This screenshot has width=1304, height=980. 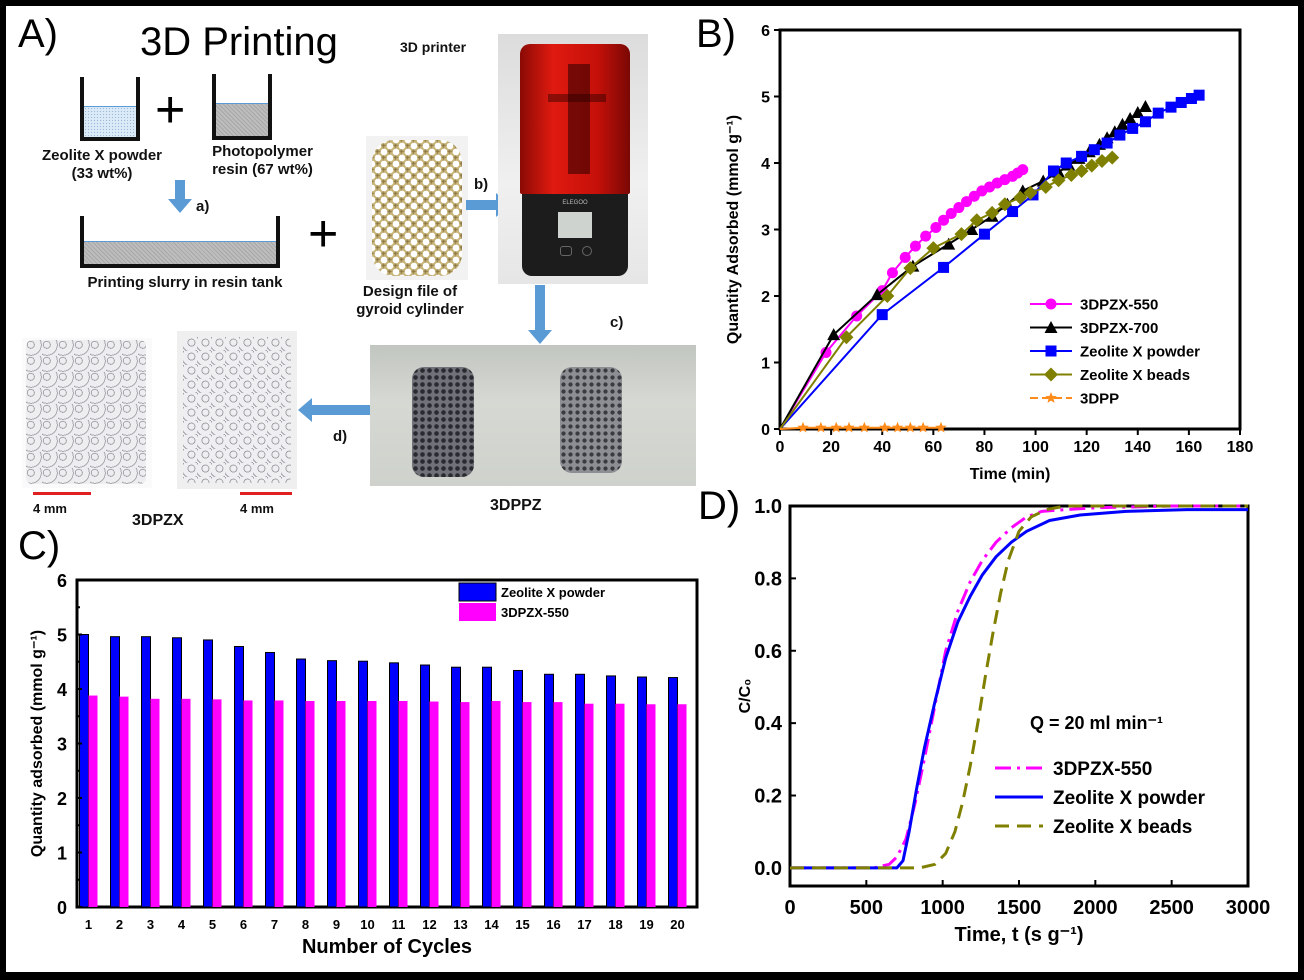 I want to click on chart-d-x-tick-label: 1000, so click(x=942, y=908).